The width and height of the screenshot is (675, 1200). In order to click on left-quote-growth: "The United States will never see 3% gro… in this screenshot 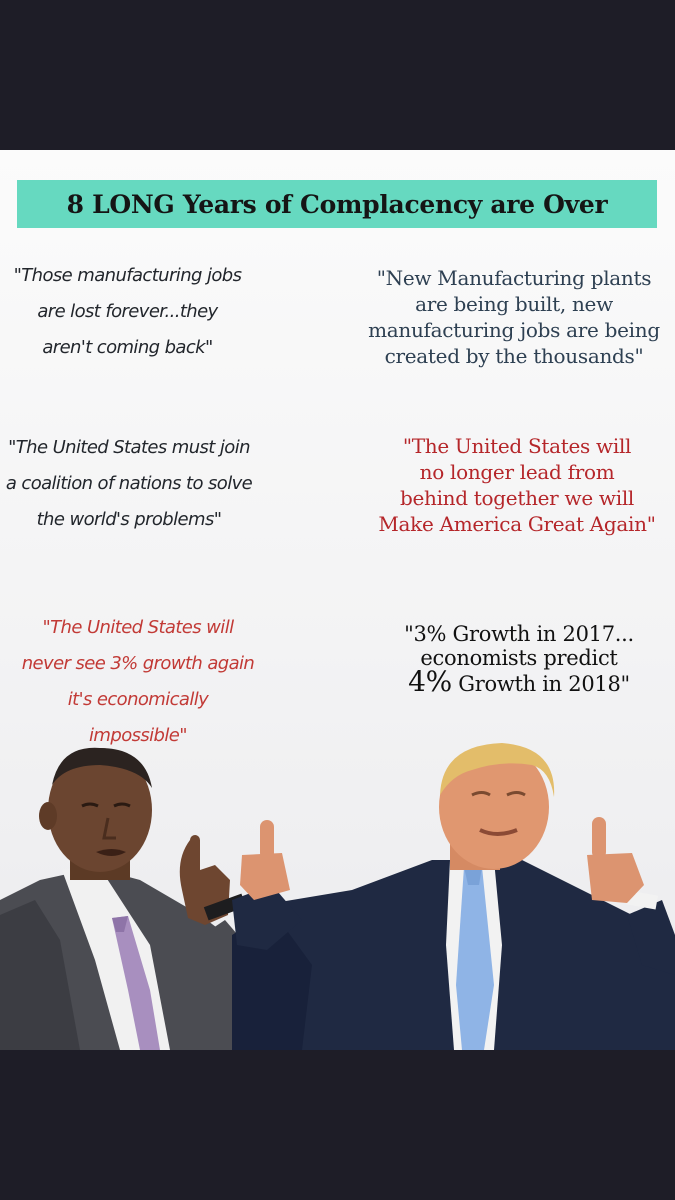, I will do `click(138, 681)`.